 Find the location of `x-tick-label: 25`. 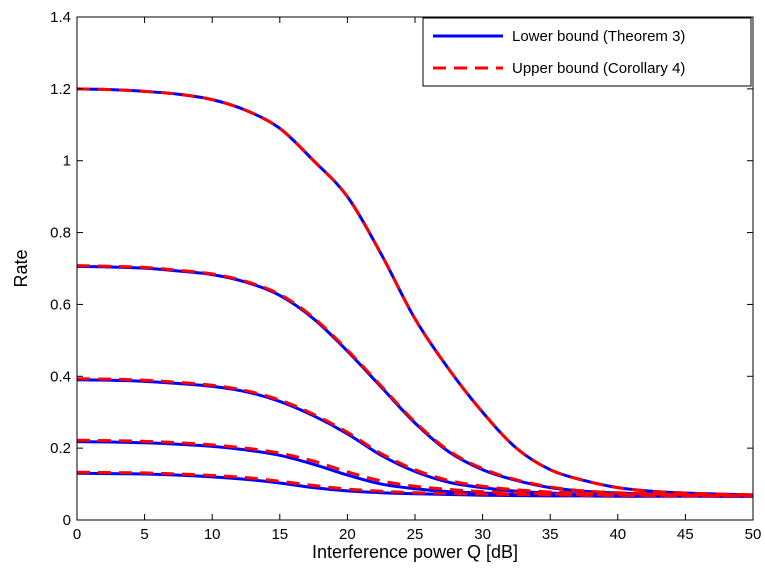

x-tick-label: 25 is located at coordinates (415, 534).